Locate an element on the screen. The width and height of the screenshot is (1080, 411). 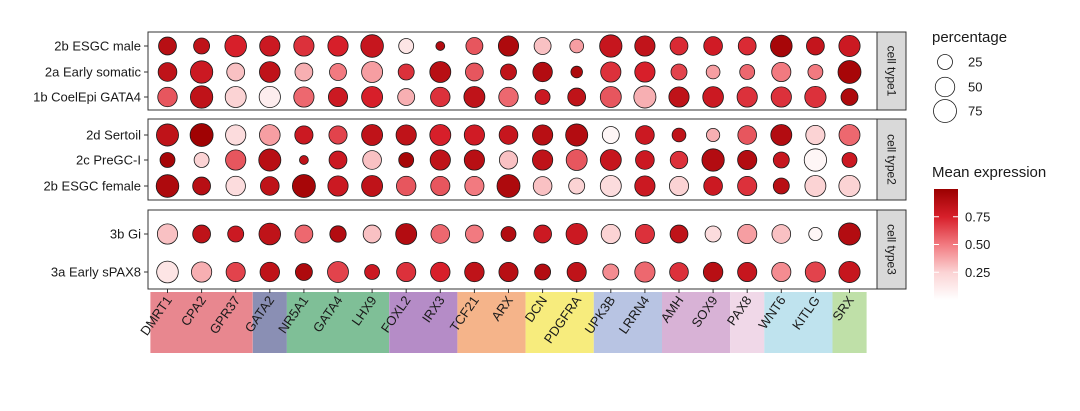
row-label: 1b CoelEpi GATA4 is located at coordinates (87, 97).